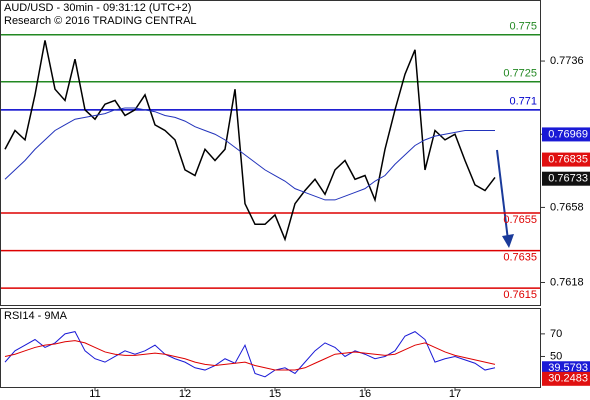 The height and width of the screenshot is (400, 590). I want to click on price-marker-label: 0.76733, so click(568, 179).